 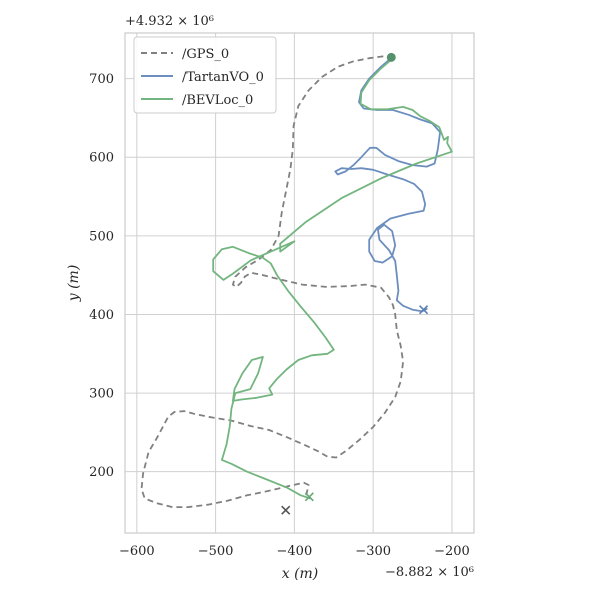 I want to click on y-axis-title: y (m), so click(x=74, y=284).